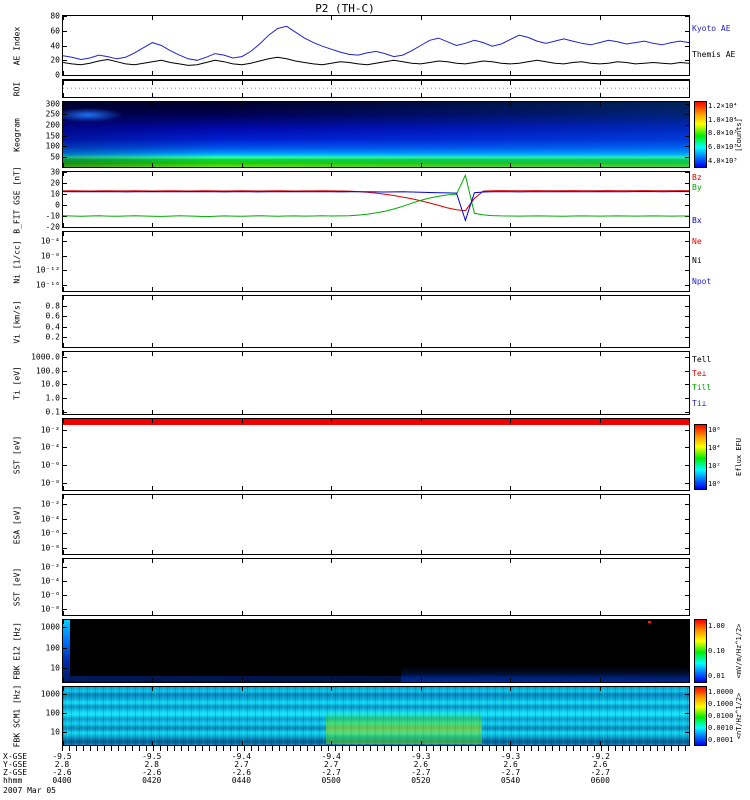 This screenshot has height=800, width=750. What do you see at coordinates (52, 306) in the screenshot?
I see `y-tick-label: 0.8` at bounding box center [52, 306].